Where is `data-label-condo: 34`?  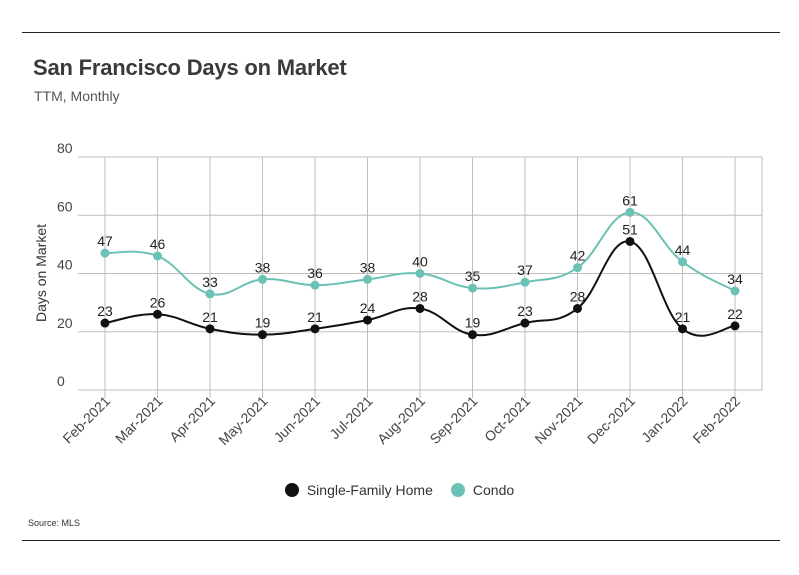
data-label-condo: 34 is located at coordinates (735, 279).